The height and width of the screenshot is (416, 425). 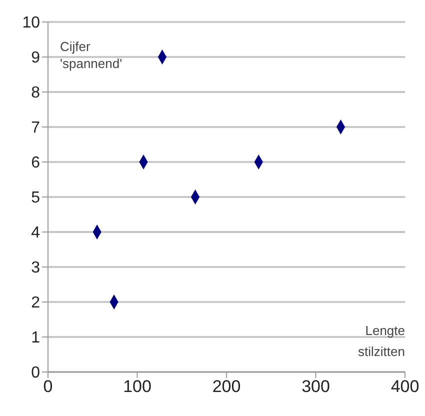 I want to click on x-axis-title: Lengte stilzitten, so click(x=381, y=341).